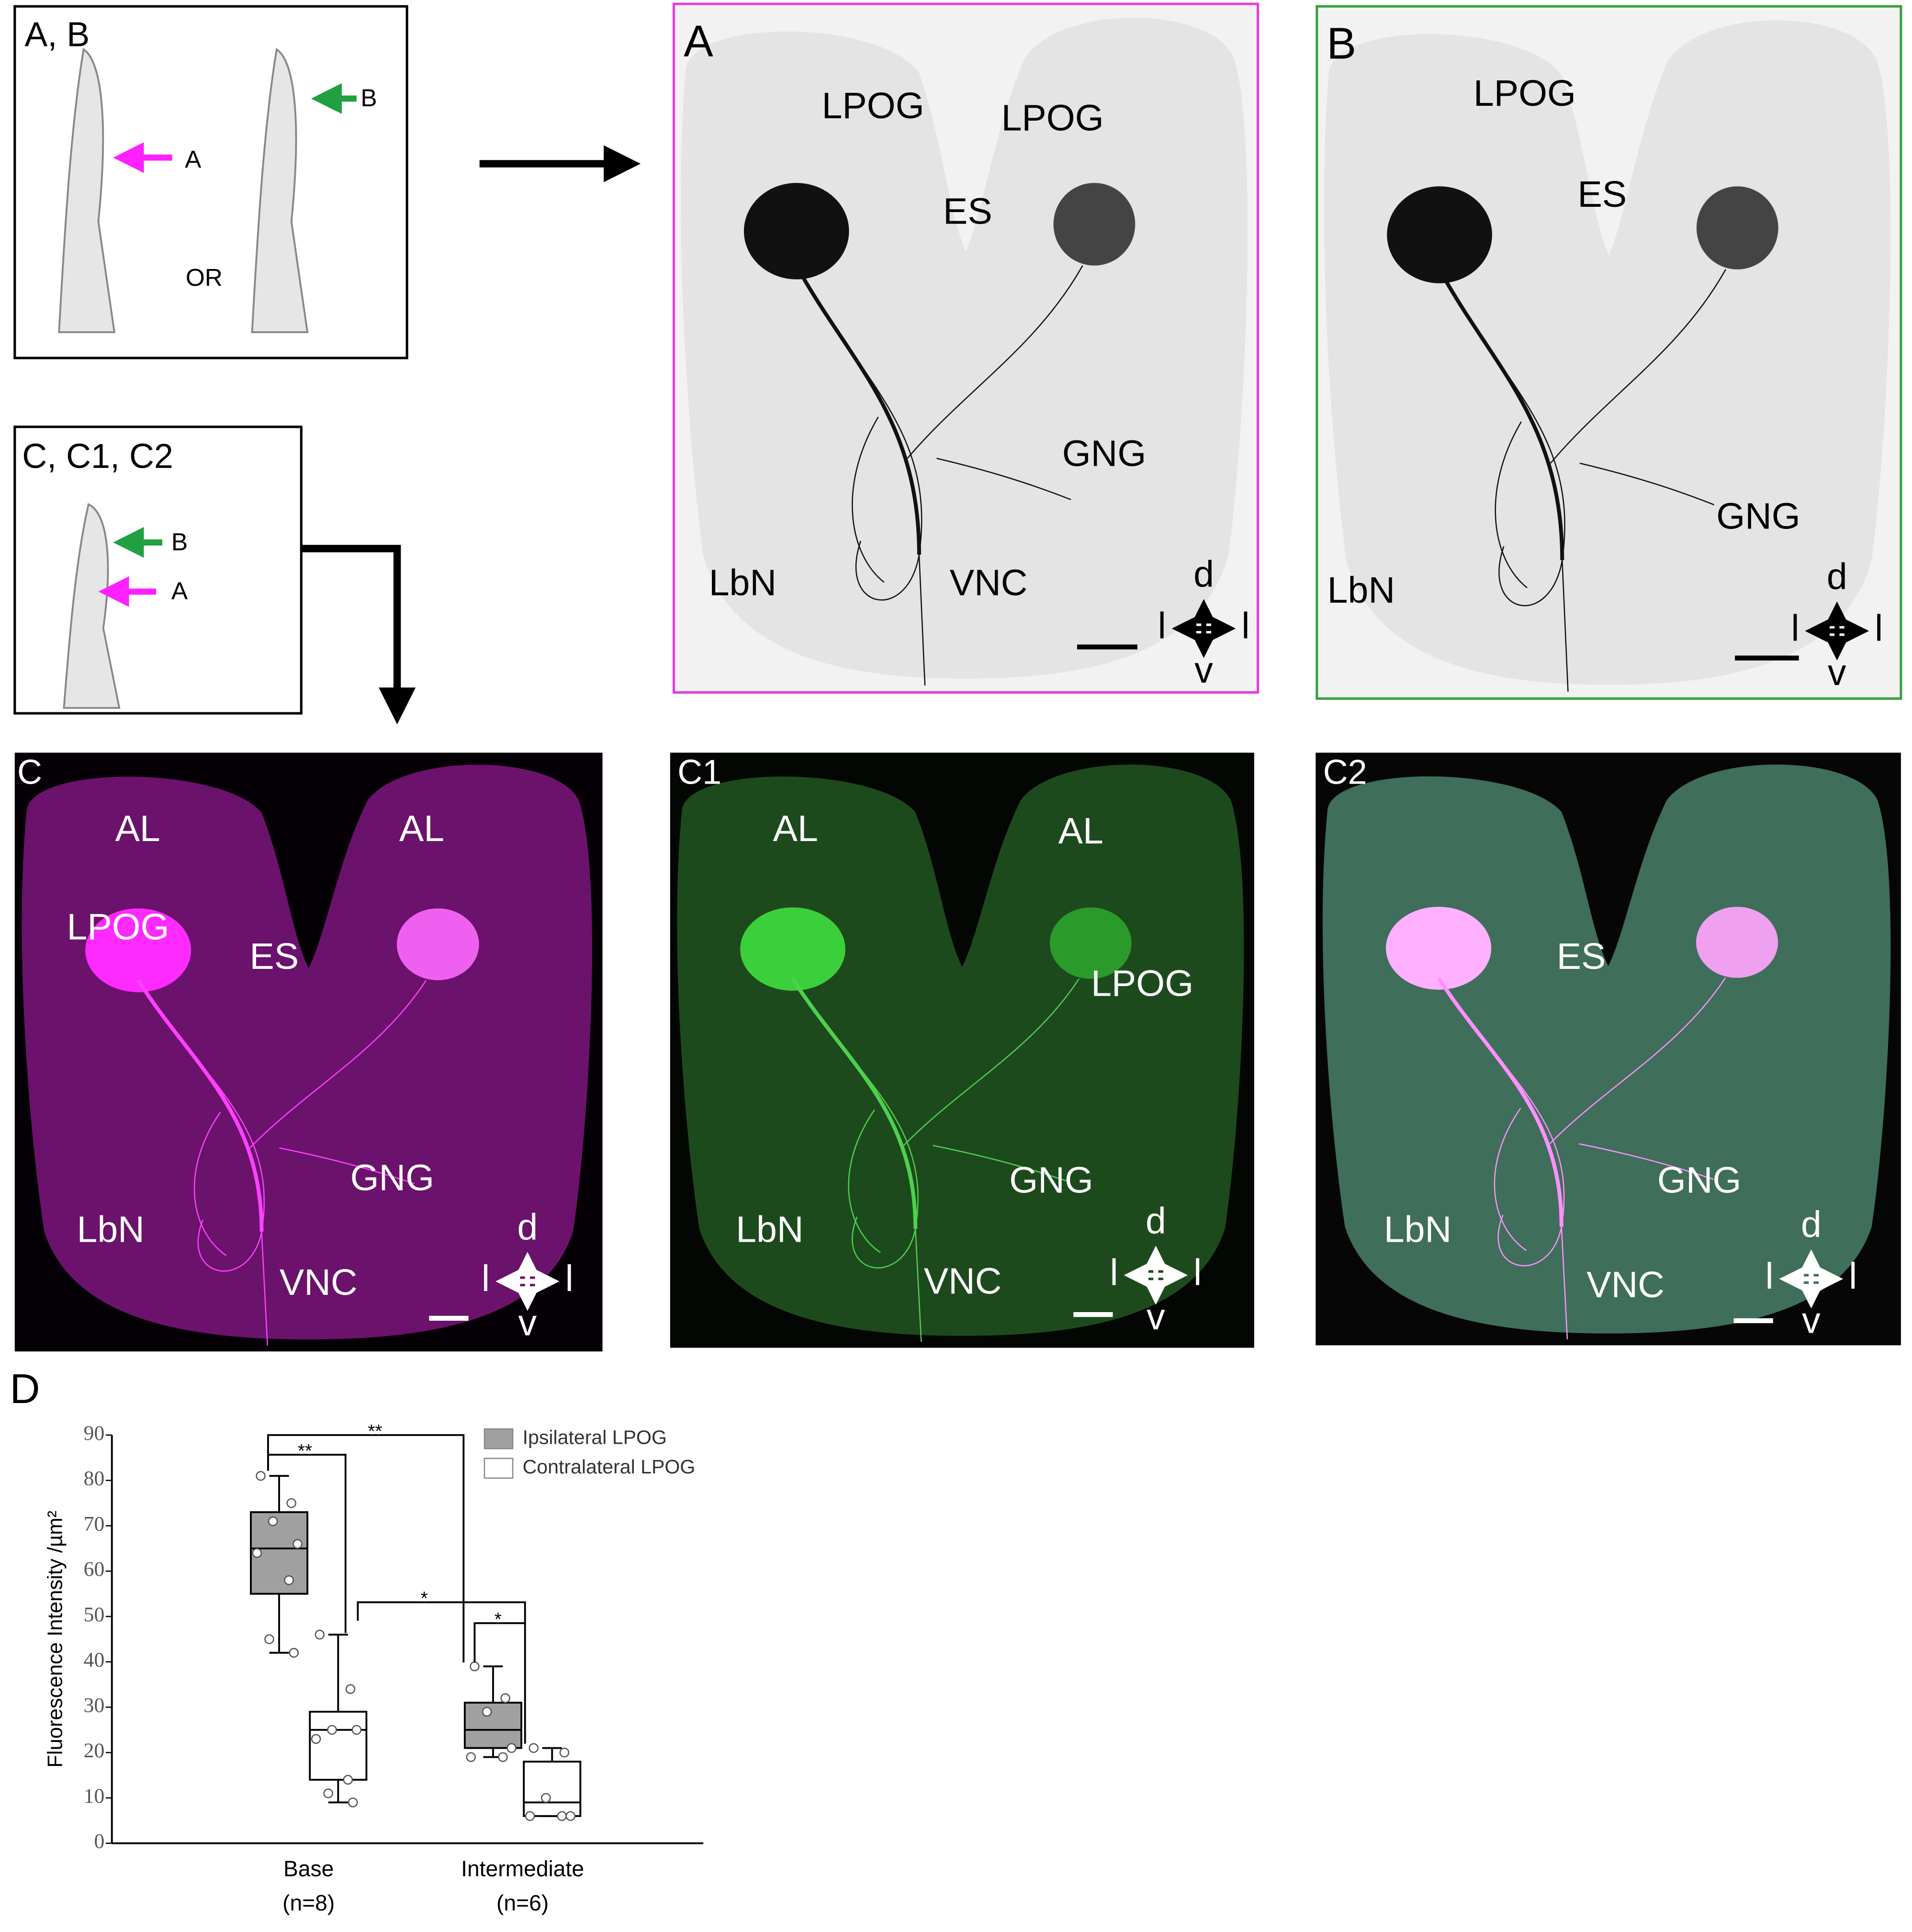  I want to click on panel-label: D, so click(25, 1388).